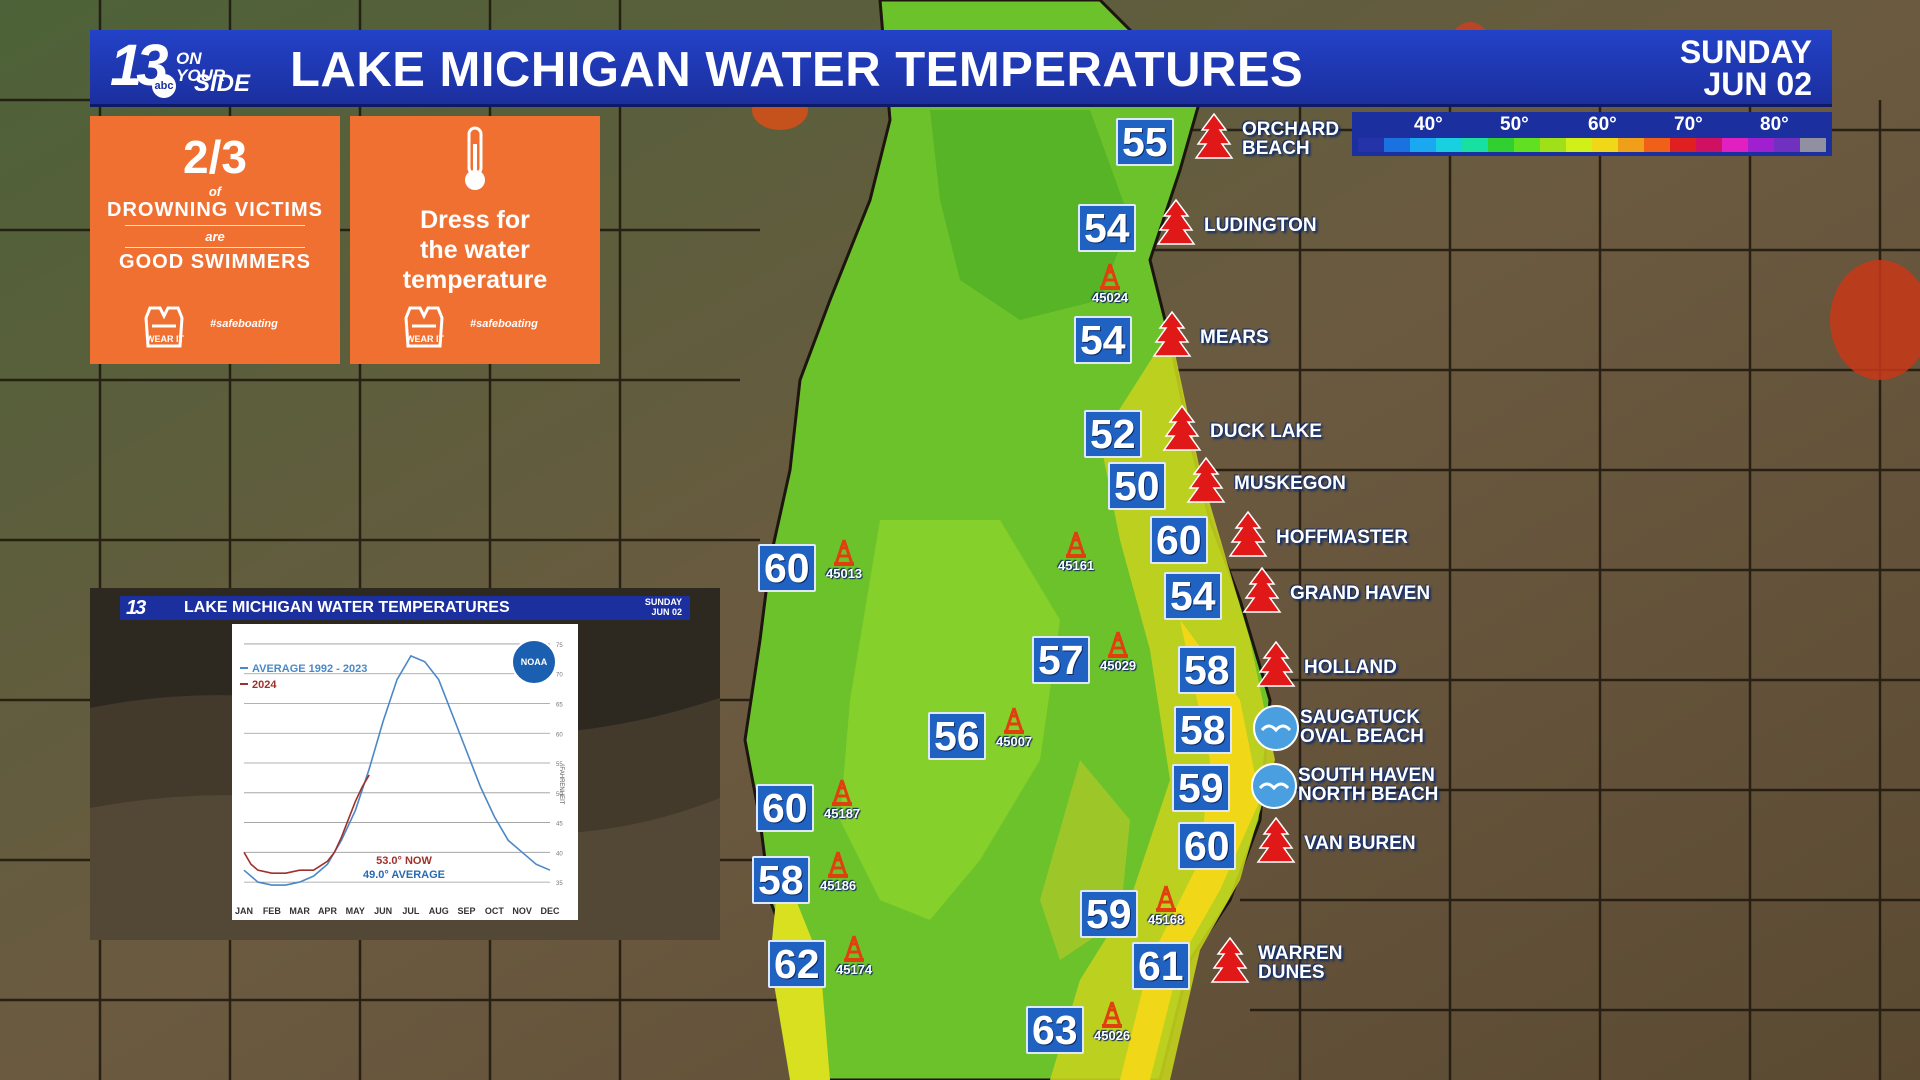  What do you see at coordinates (1112, 1035) in the screenshot?
I see `buoy-id-45026: 45026` at bounding box center [1112, 1035].